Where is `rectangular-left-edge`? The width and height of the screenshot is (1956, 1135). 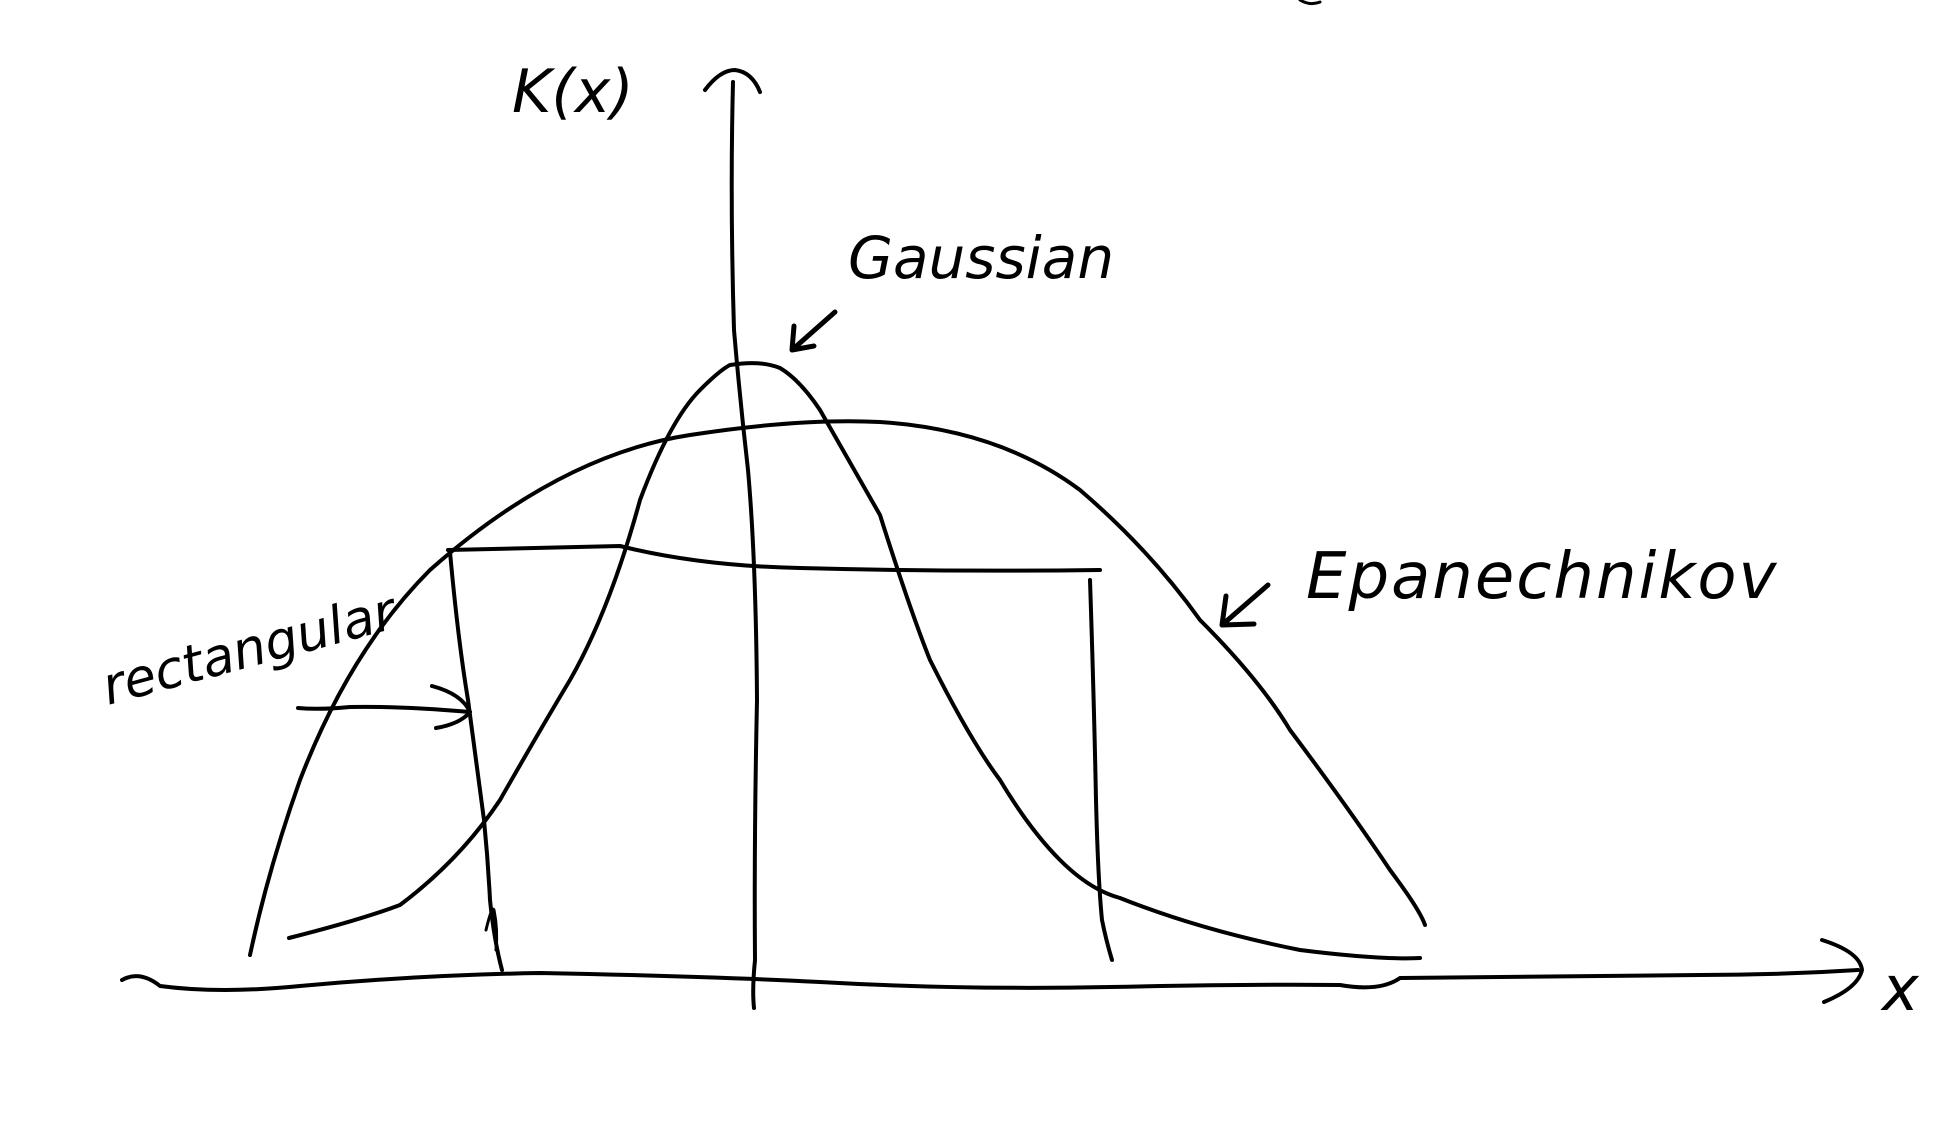 rectangular-left-edge is located at coordinates (476, 761).